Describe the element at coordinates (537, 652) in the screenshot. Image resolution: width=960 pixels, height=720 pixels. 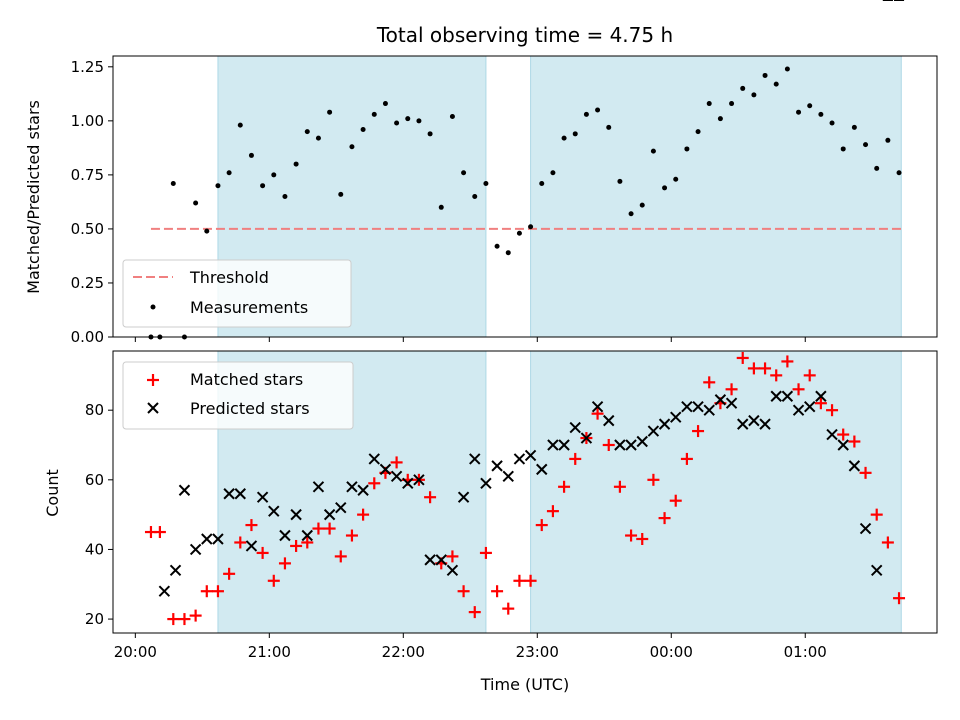
I see `x-tick-label: 23:00` at that location.